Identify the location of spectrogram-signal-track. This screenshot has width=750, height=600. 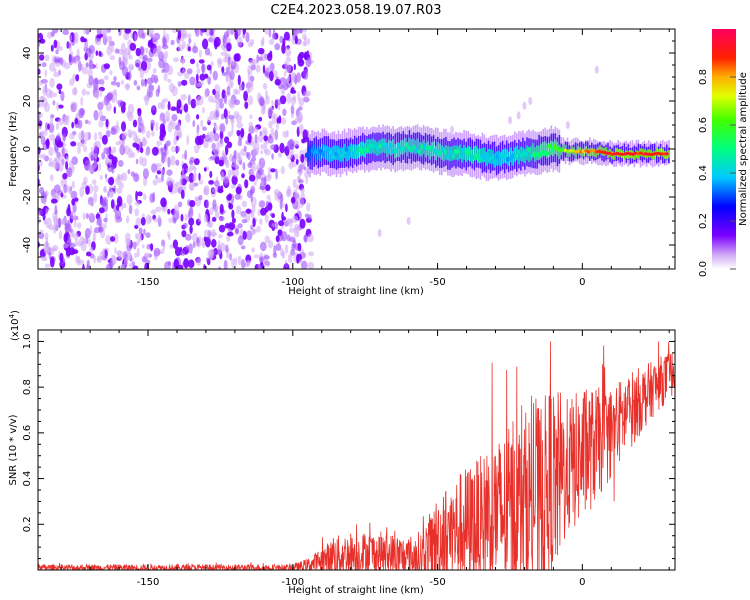
(487, 152).